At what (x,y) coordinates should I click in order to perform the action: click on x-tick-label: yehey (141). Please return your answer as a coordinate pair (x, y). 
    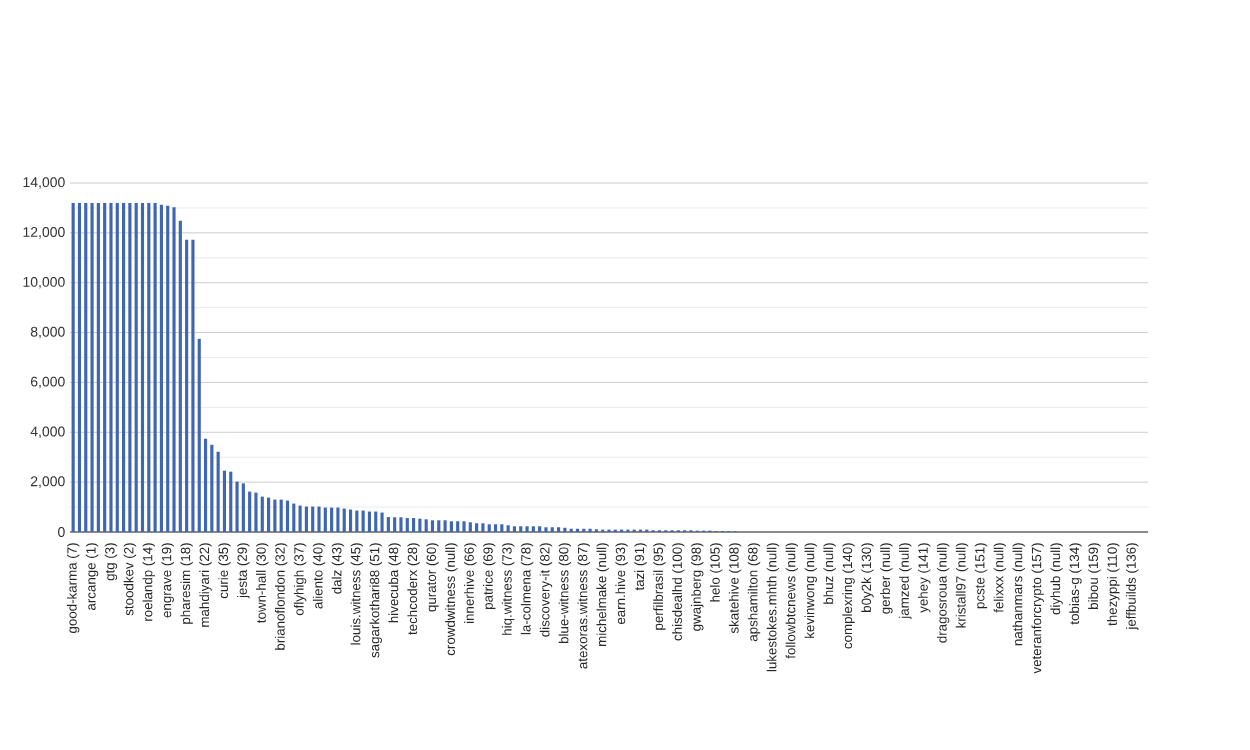
    Looking at the image, I should click on (924, 578).